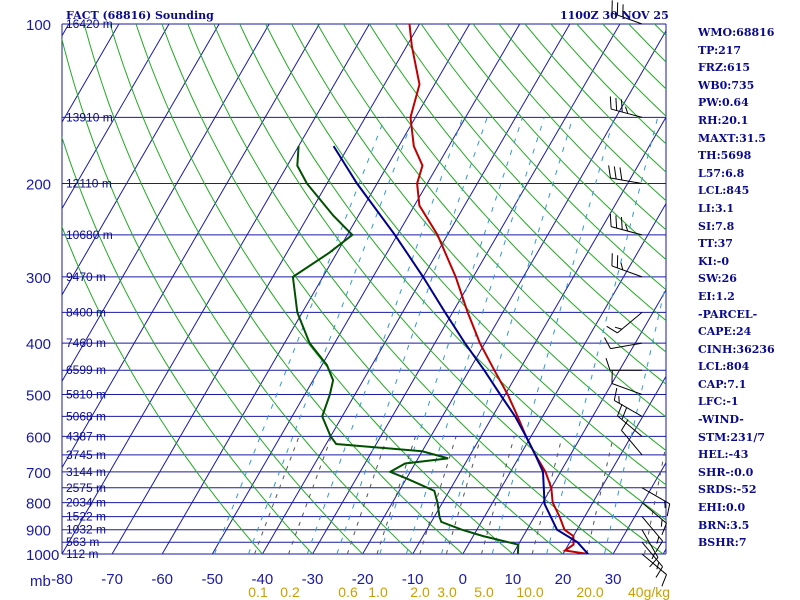 This screenshot has height=600, width=800. I want to click on height-label: 5068 m, so click(86, 416).